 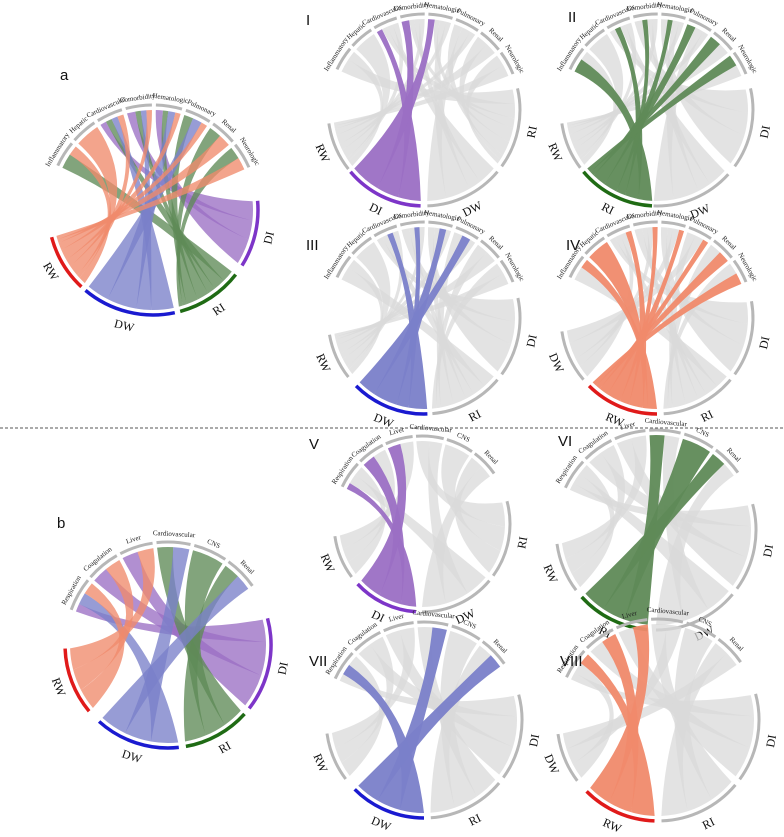 What do you see at coordinates (470, 624) in the screenshot?
I see `segment-label-cns: CNS` at bounding box center [470, 624].